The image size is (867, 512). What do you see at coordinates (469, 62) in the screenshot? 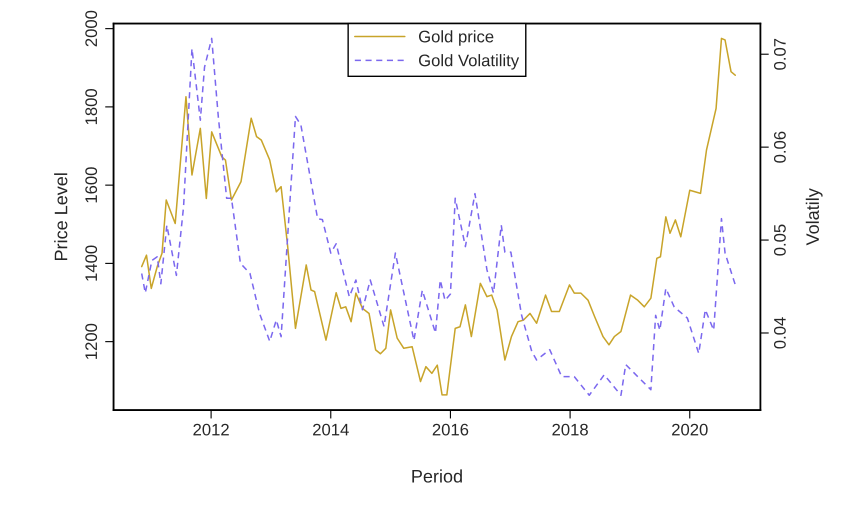
I see `legend-label: Gold Volatility` at bounding box center [469, 62].